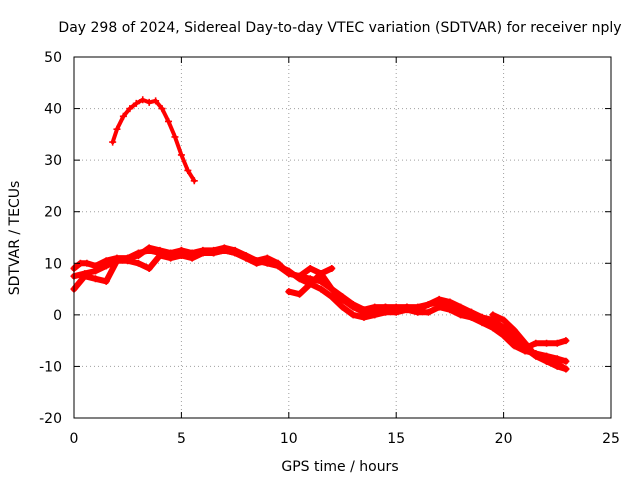 This screenshot has width=640, height=480. I want to click on x-tick-label: 20, so click(504, 439).